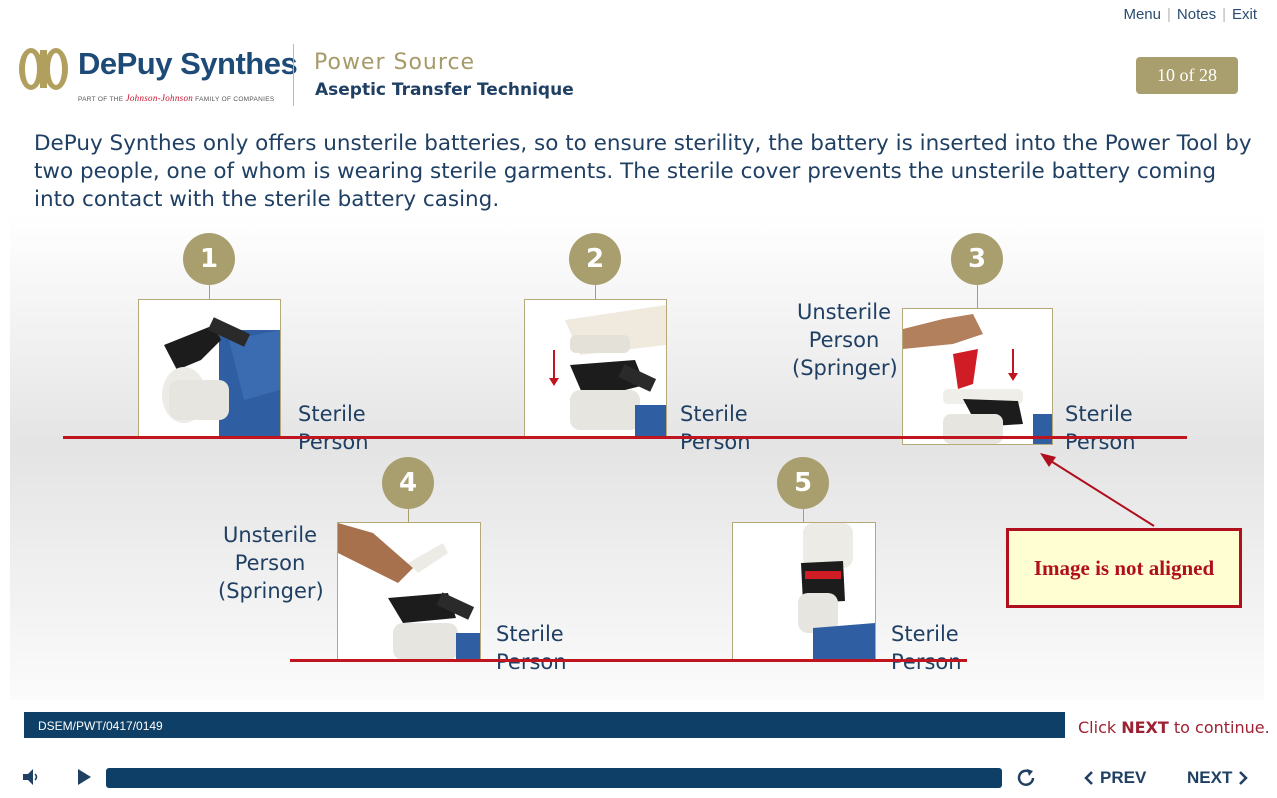  I want to click on prev-button: PREV, so click(1115, 778).